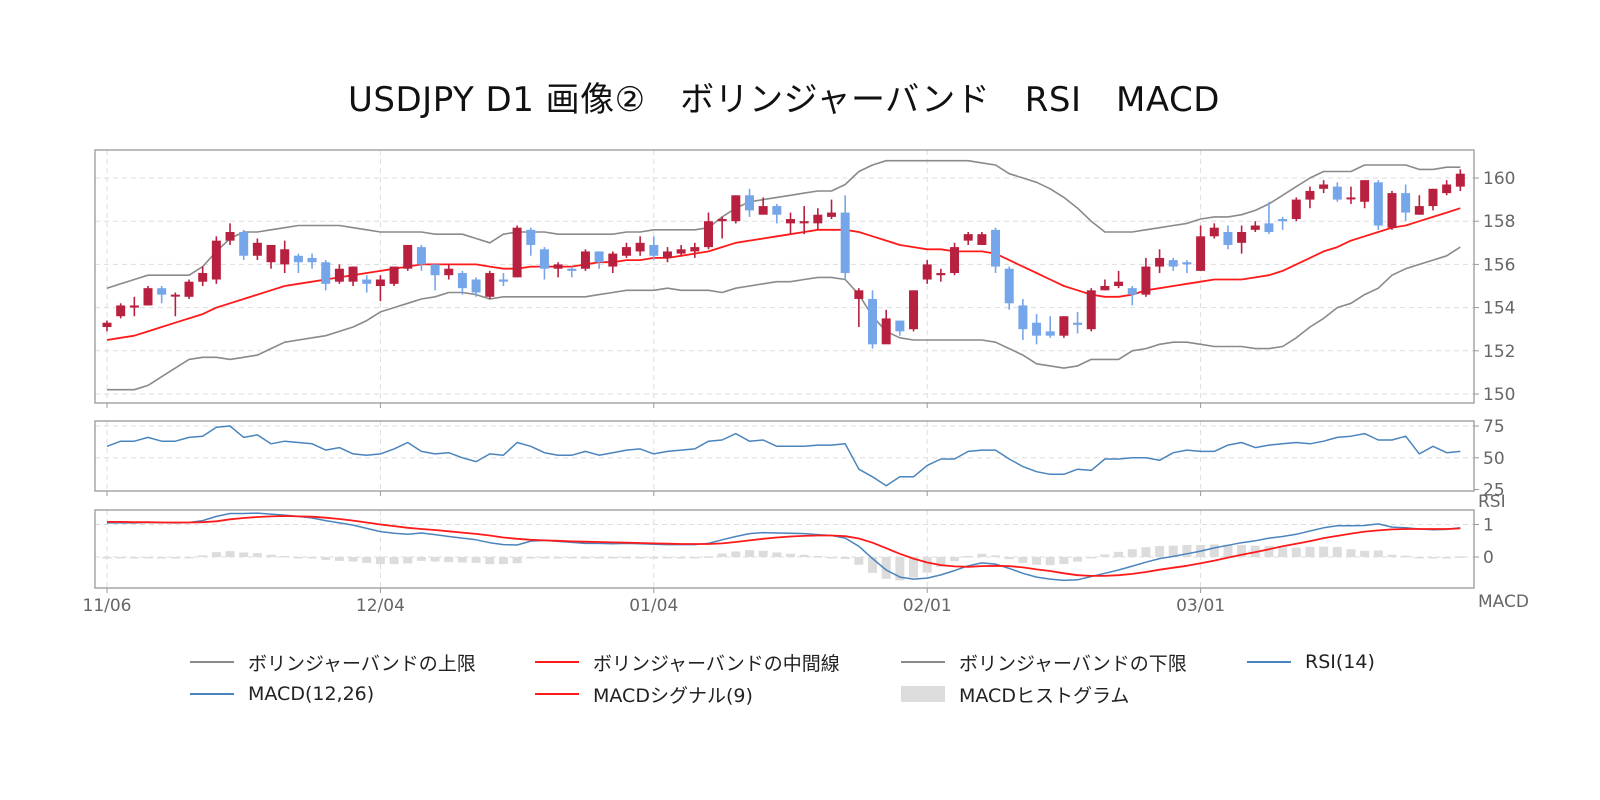 This screenshot has width=1600, height=800. Describe the element at coordinates (557, 694) in the screenshot. I see `legend-swatch-signal` at that location.